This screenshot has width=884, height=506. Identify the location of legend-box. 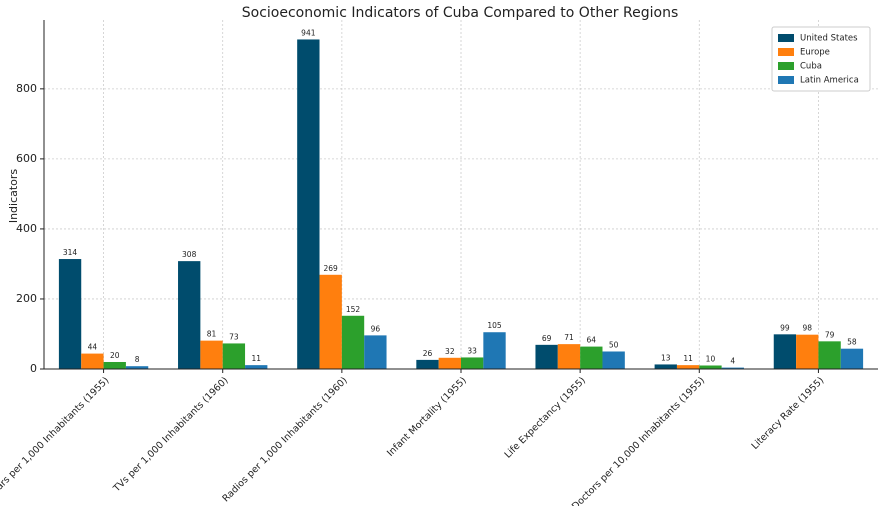
(821, 59).